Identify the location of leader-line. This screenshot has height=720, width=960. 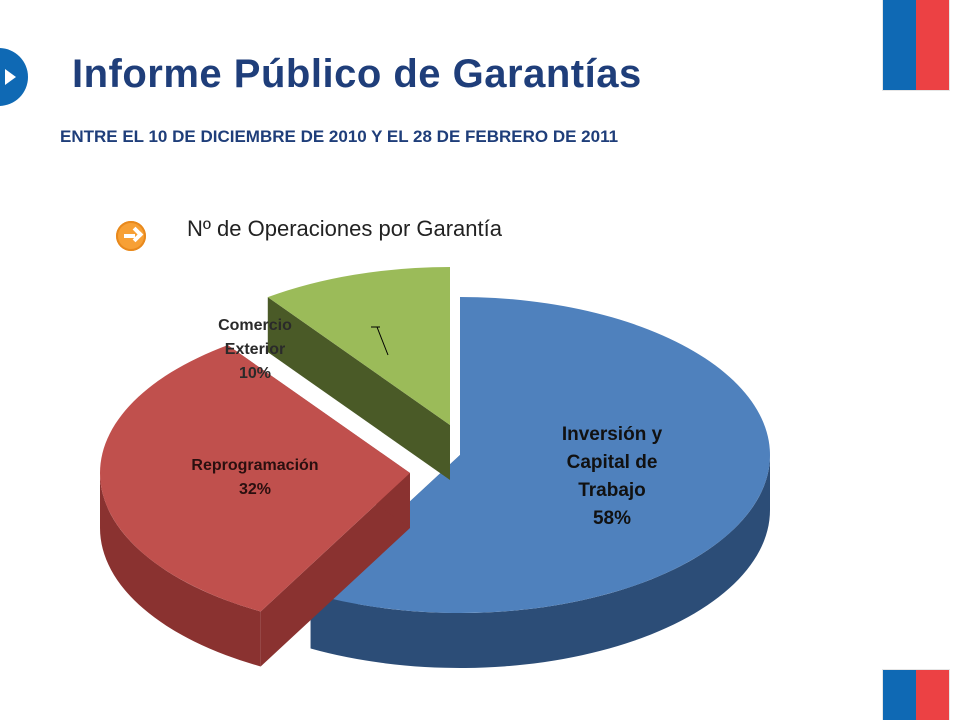
(382, 341).